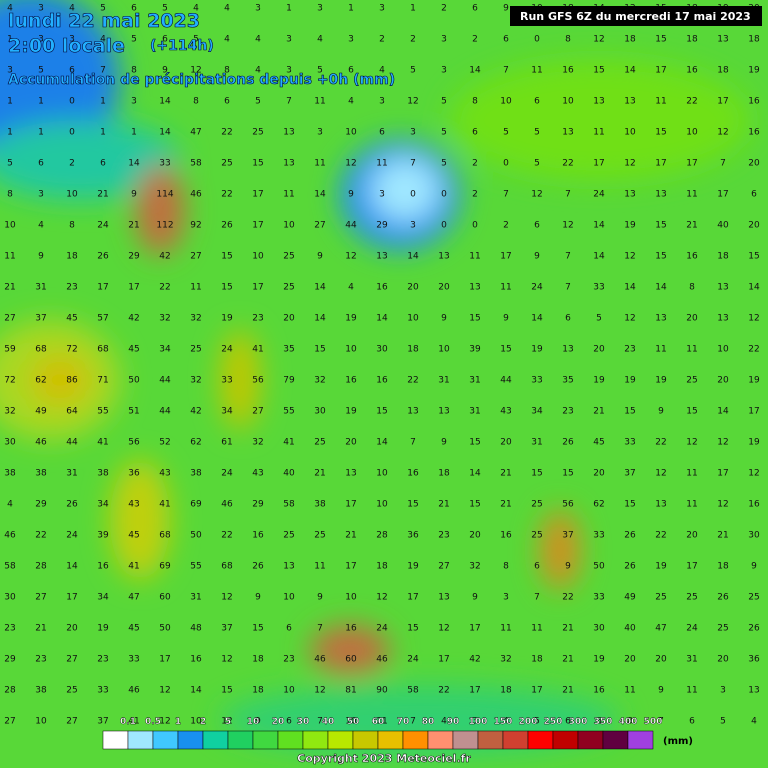  Describe the element at coordinates (384, 758) in the screenshot. I see `copyright: Copyright 2023 Meteociel.fr` at that location.